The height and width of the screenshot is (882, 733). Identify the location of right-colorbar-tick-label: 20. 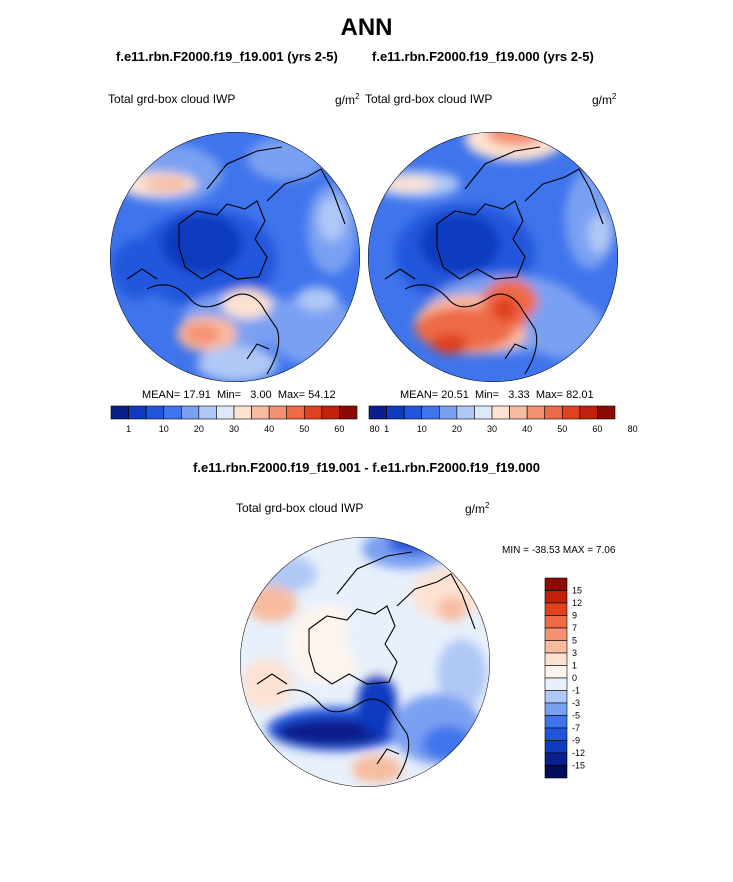
(457, 429).